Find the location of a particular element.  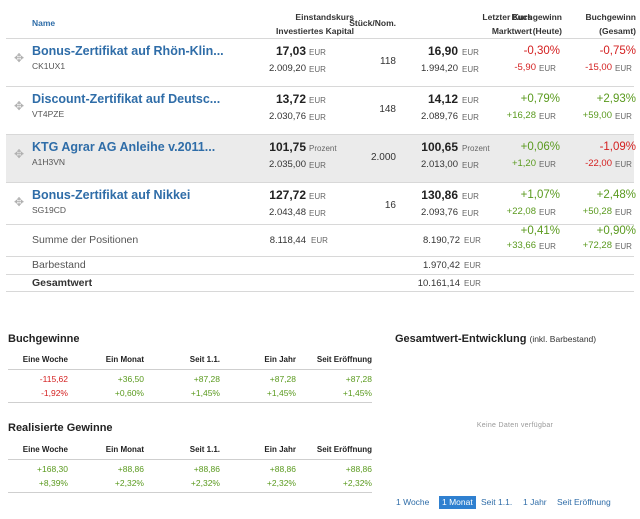

summary-invested: 8.118,44 is located at coordinates (287, 240).